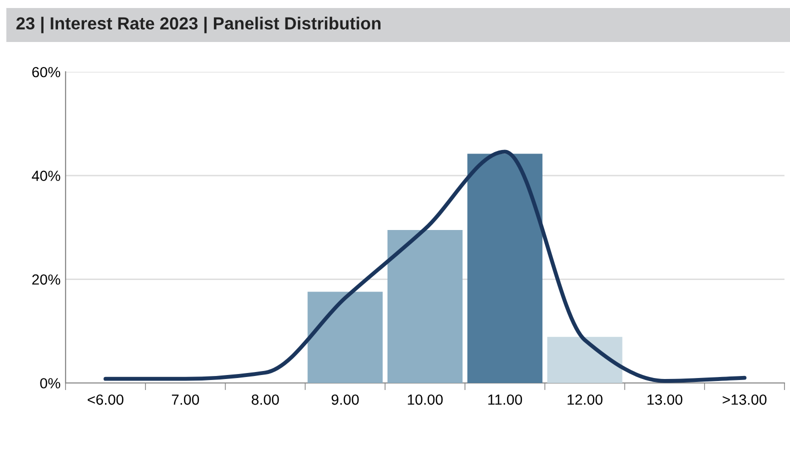 Image resolution: width=790 pixels, height=449 pixels. Describe the element at coordinates (50, 383) in the screenshot. I see `y-tick-label: 0%` at that location.